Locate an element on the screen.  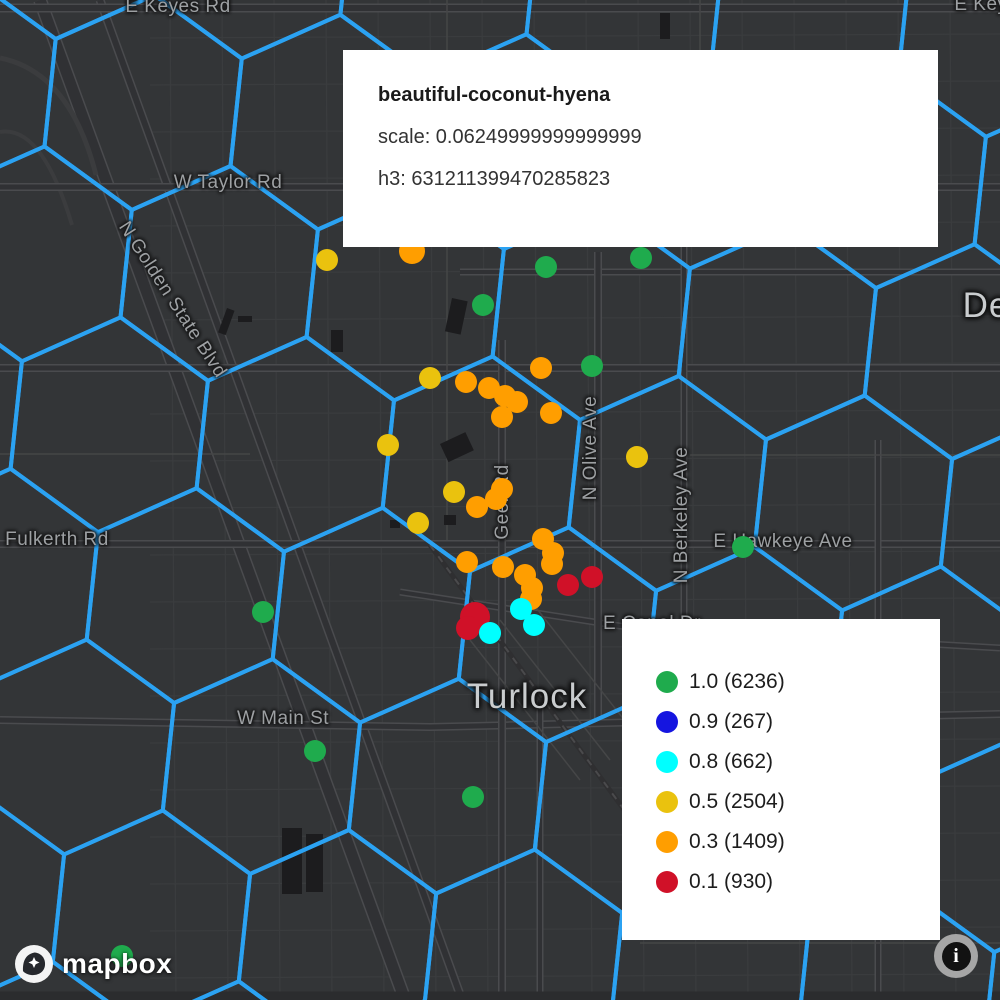
info-icon: i is located at coordinates (956, 956).